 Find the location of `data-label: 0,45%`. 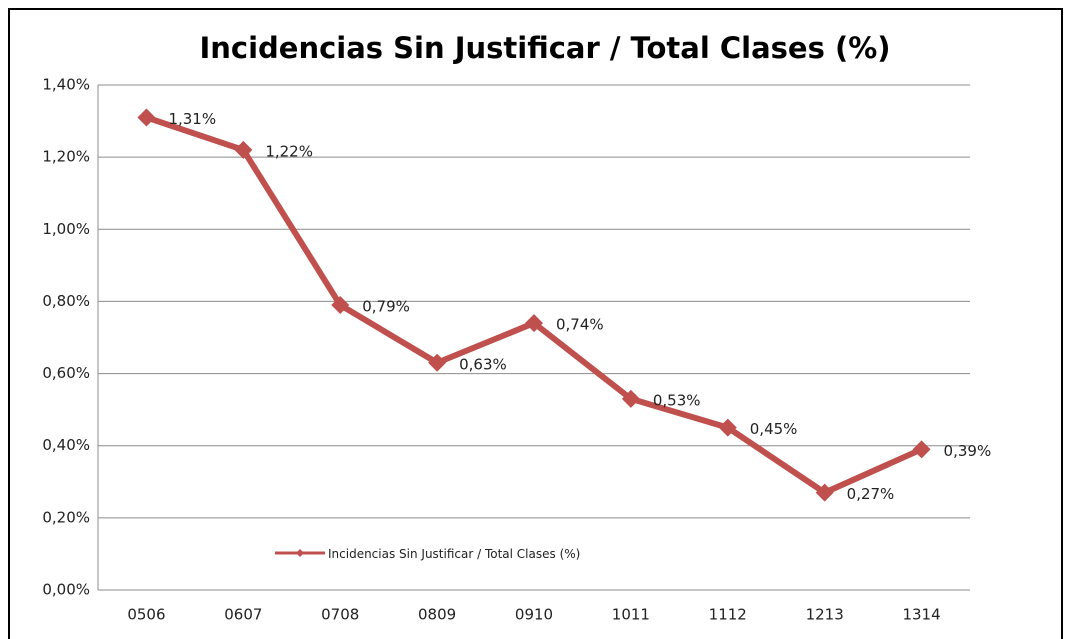

data-label: 0,45% is located at coordinates (774, 429).